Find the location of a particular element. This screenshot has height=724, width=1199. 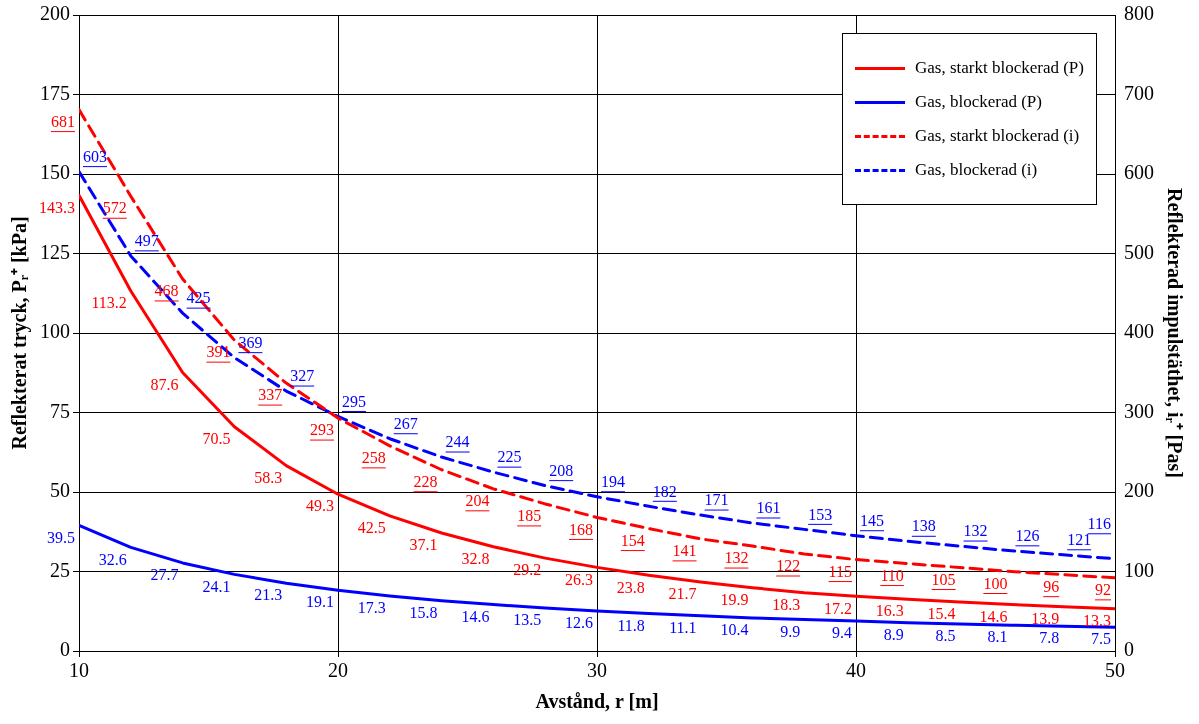

y-tick-label: 25 is located at coordinates (60, 569).